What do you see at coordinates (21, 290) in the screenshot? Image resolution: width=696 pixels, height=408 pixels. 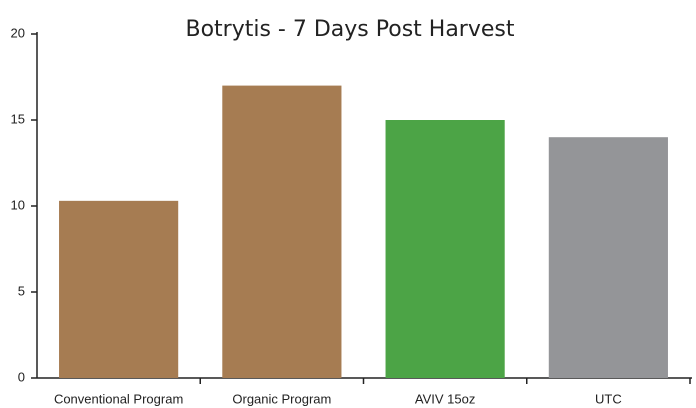 I see `y-tick-label: 5` at bounding box center [21, 290].